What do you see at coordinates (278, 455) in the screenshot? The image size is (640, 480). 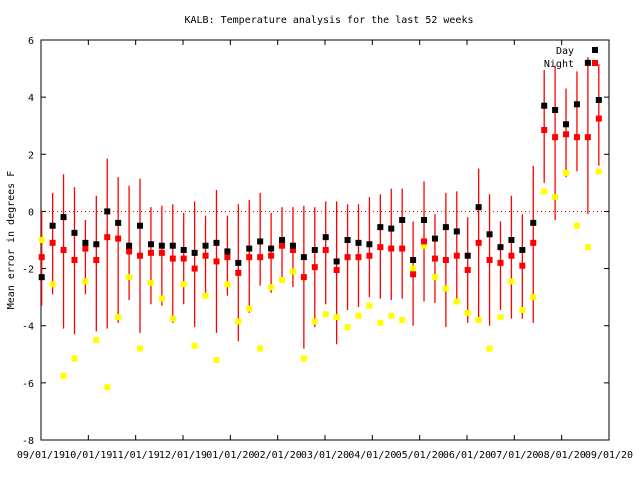 I see `x-tick-label: 02/01/20` at bounding box center [278, 455].